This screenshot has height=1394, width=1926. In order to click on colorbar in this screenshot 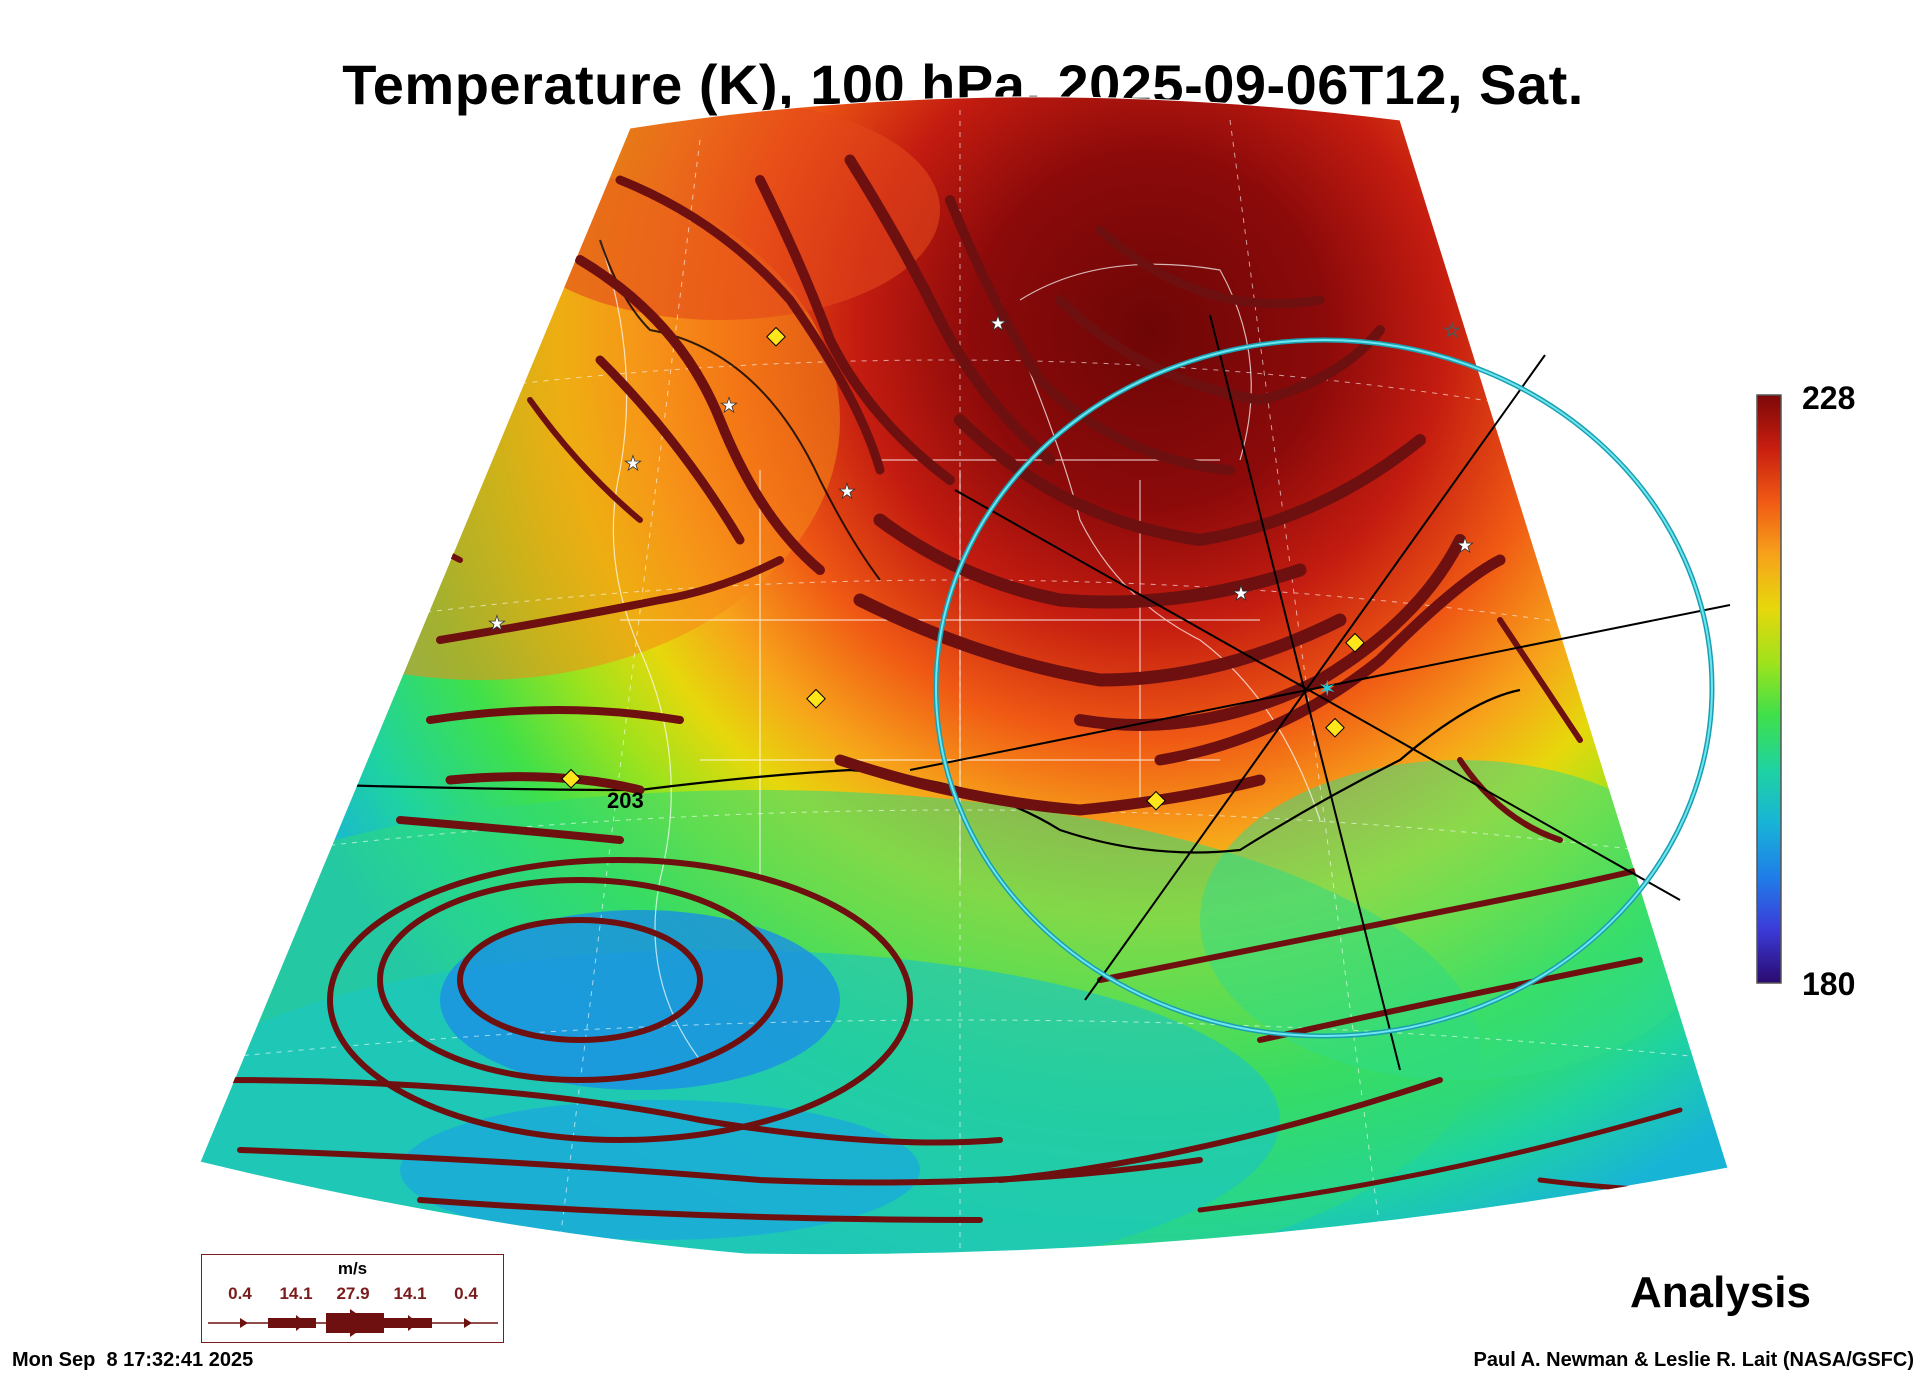, I will do `click(1769, 689)`.